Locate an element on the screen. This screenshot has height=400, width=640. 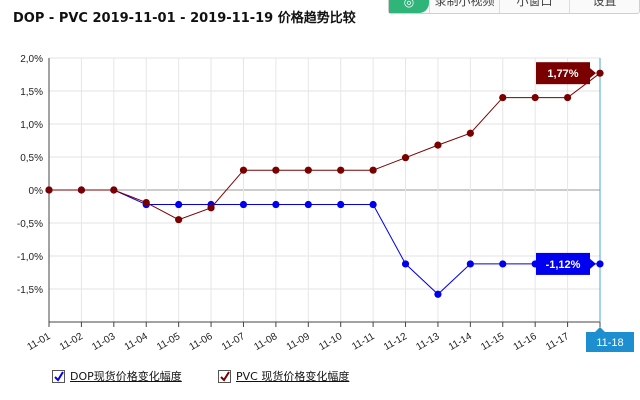
x-tick-label: 11-02 is located at coordinates (71, 342).